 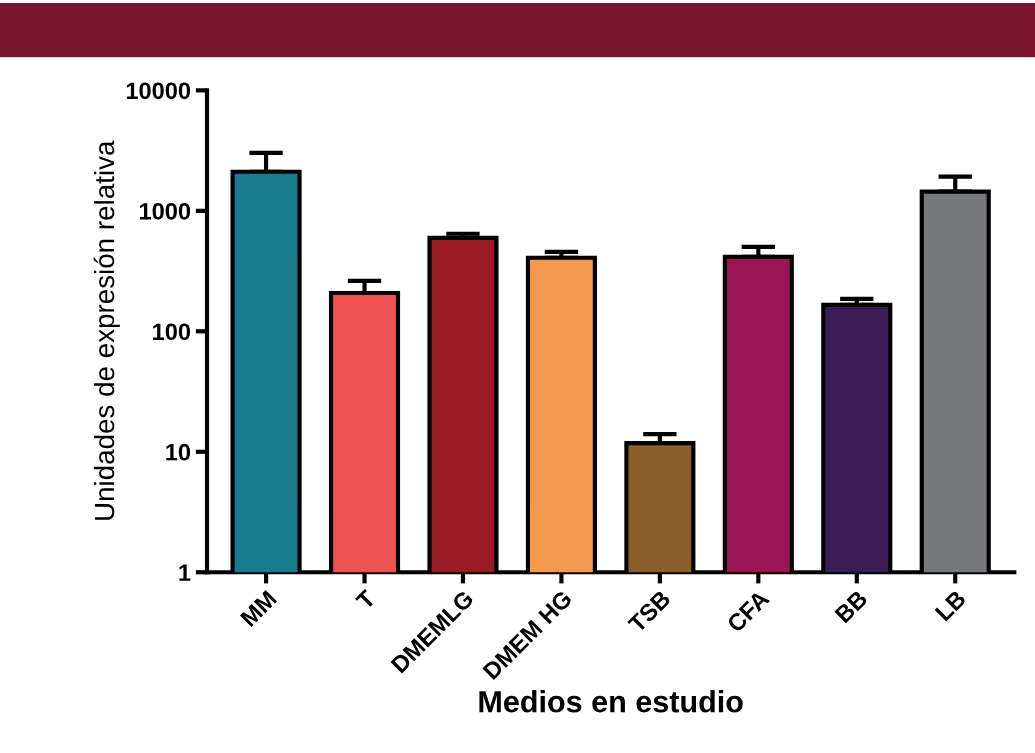 What do you see at coordinates (172, 332) in the screenshot?
I see `y-tick-label: 100` at bounding box center [172, 332].